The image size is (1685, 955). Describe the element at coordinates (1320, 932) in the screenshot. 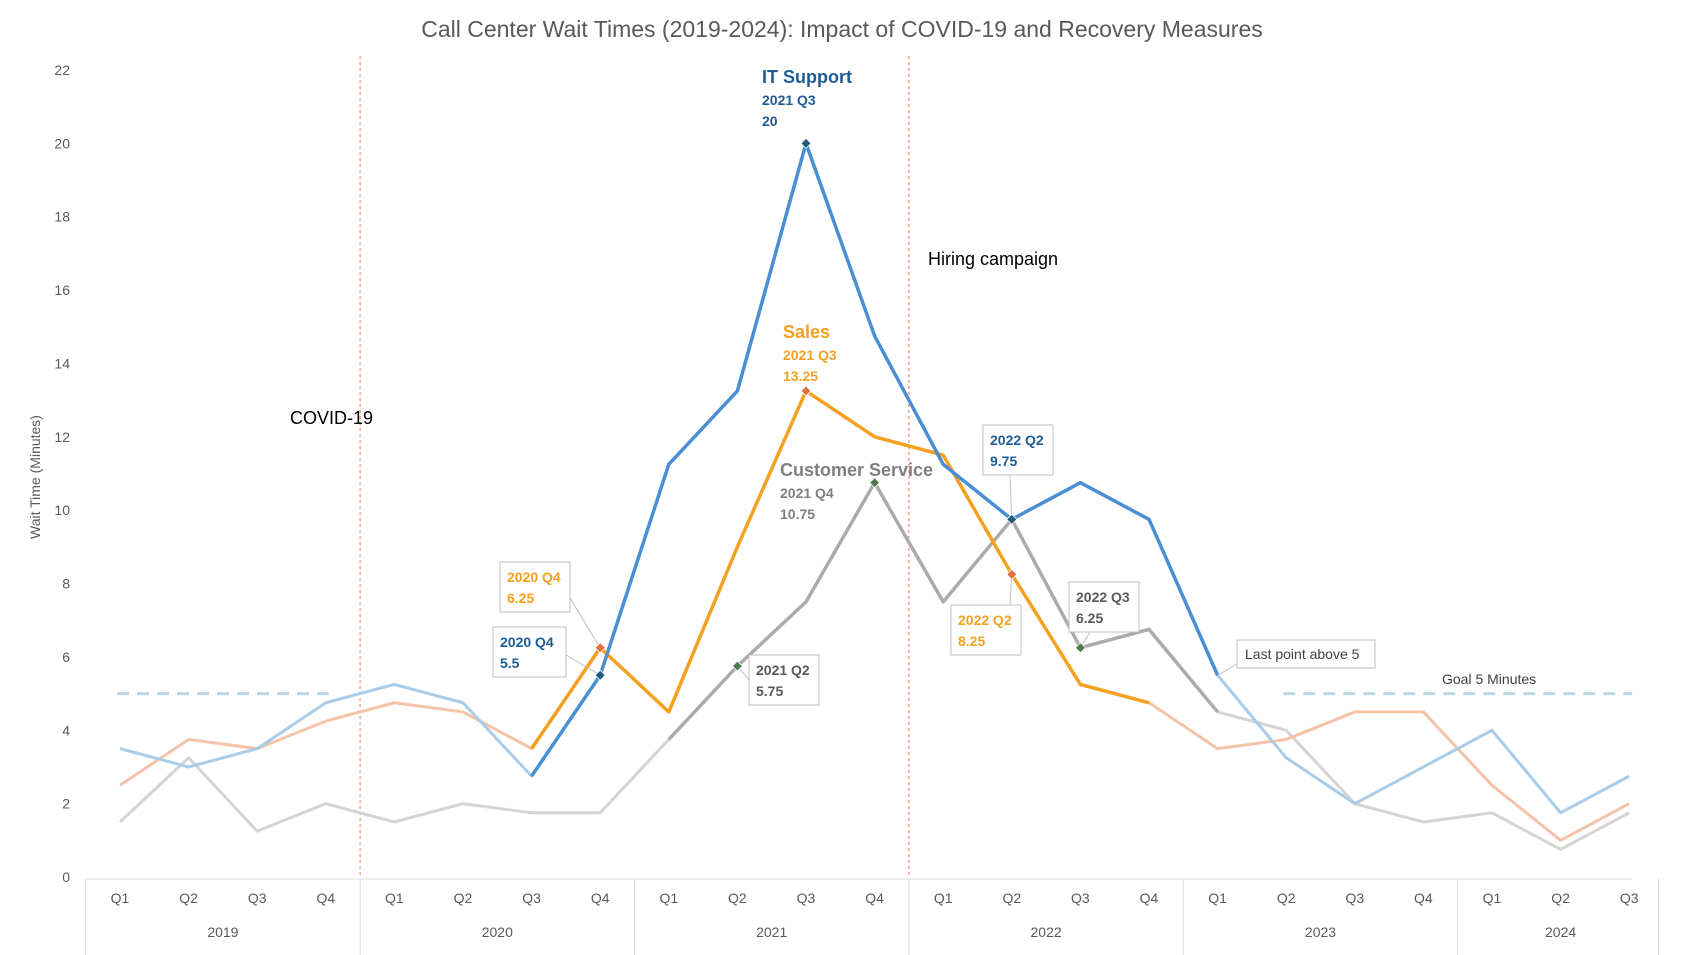

I see `x-tick-year: 2023` at that location.